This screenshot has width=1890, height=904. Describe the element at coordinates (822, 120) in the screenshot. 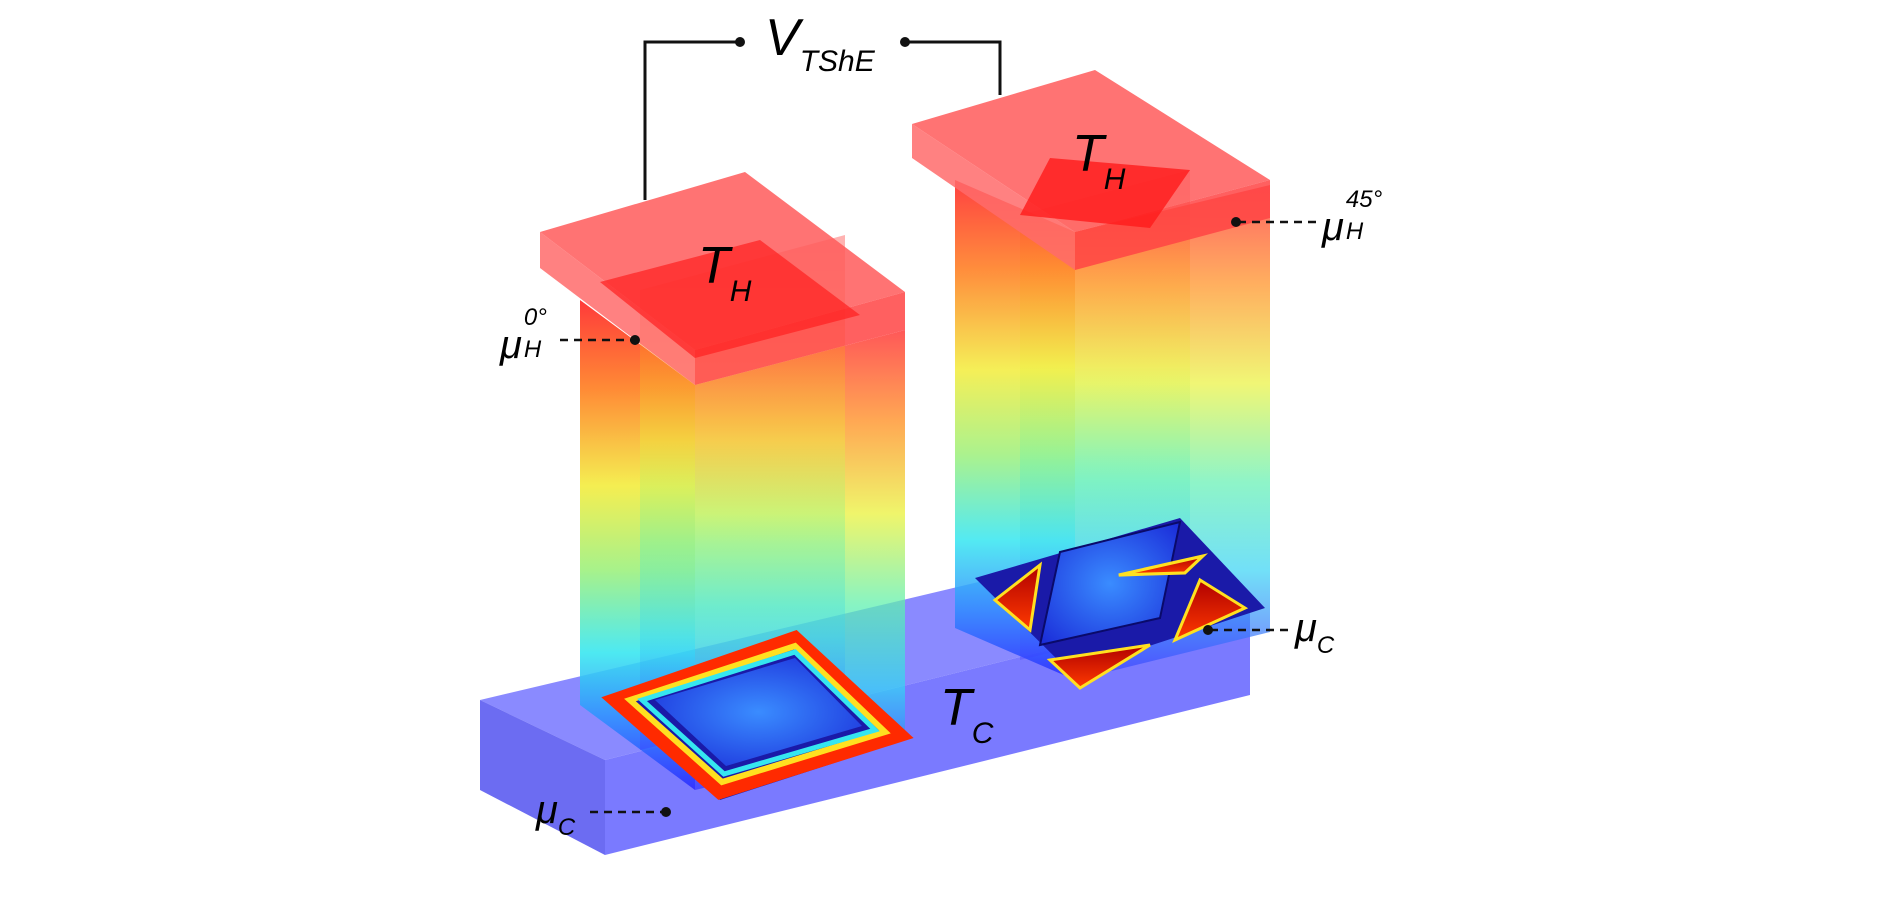

I see `voltage-wires` at that location.